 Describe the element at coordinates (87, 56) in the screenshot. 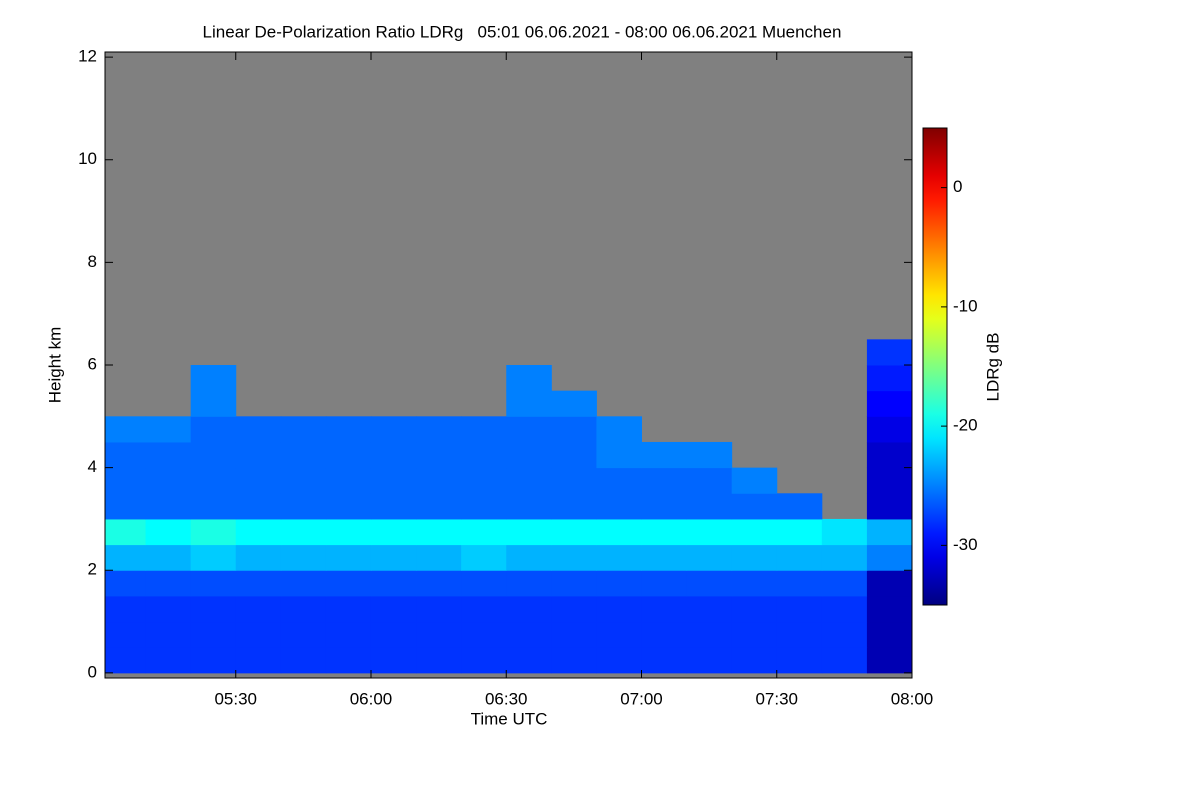

I see `y-tick-label: 12` at that location.